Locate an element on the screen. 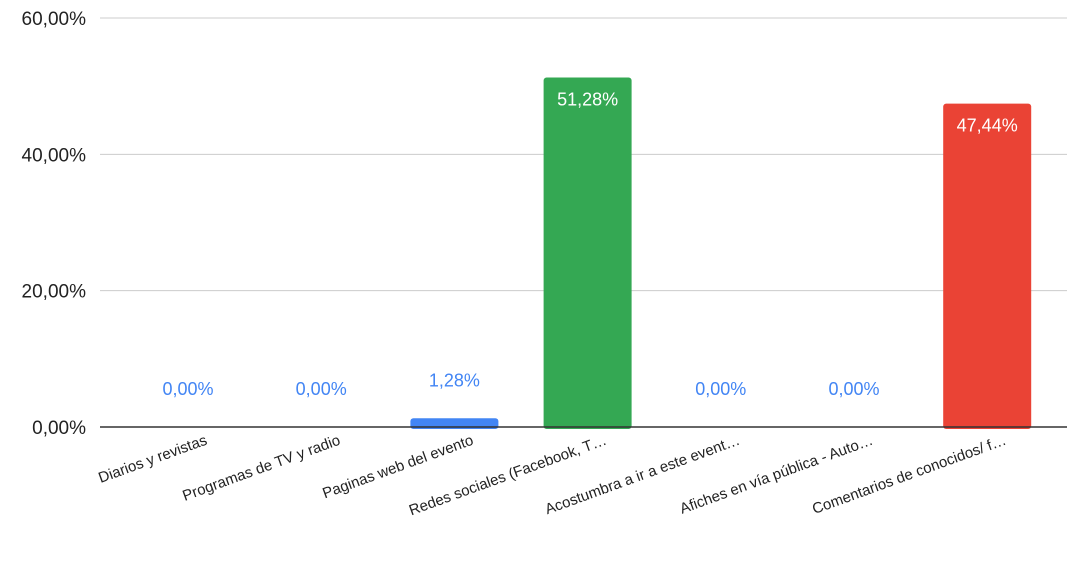 The image size is (1067, 582). y-tick-label: 40,00% is located at coordinates (54, 155).